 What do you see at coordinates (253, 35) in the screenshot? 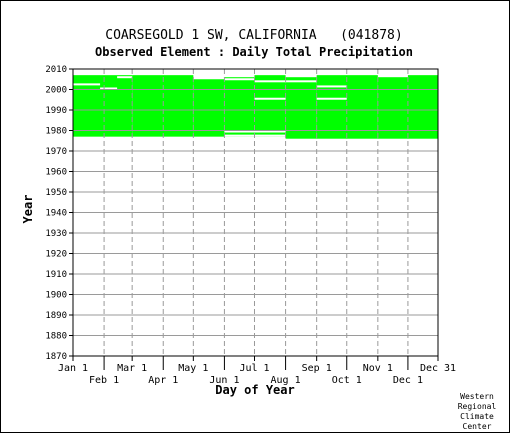
I see `chart-title: COARSEGOLD 1 SW, CALIFORNIA (041878)` at bounding box center [253, 35].